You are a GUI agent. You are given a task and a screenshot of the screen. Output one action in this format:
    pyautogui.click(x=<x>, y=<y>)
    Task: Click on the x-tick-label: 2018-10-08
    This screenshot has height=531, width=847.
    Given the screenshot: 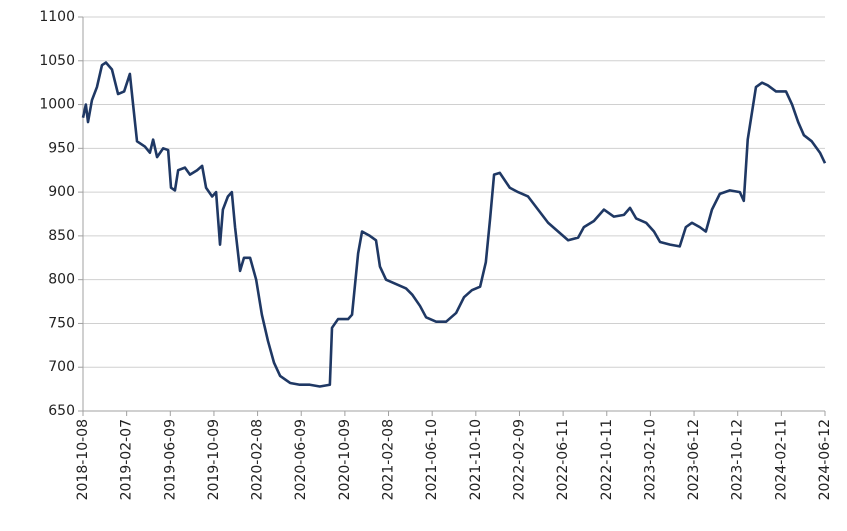 What is the action you would take?
    pyautogui.click(x=83, y=459)
    